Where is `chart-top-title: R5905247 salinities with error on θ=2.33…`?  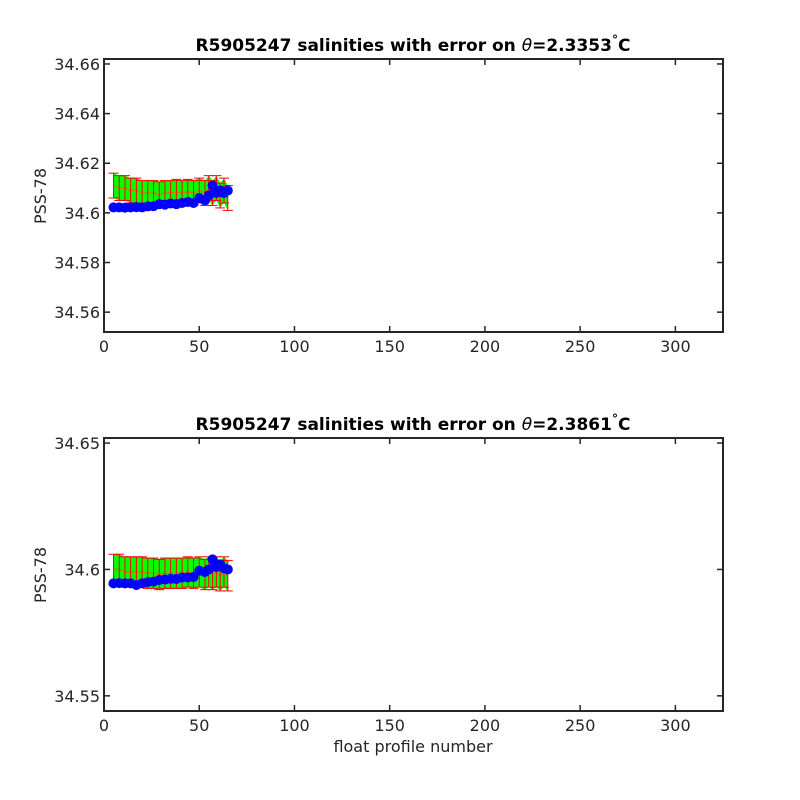
chart-top-title: R5905247 salinities with error on θ=2.33… is located at coordinates (413, 44).